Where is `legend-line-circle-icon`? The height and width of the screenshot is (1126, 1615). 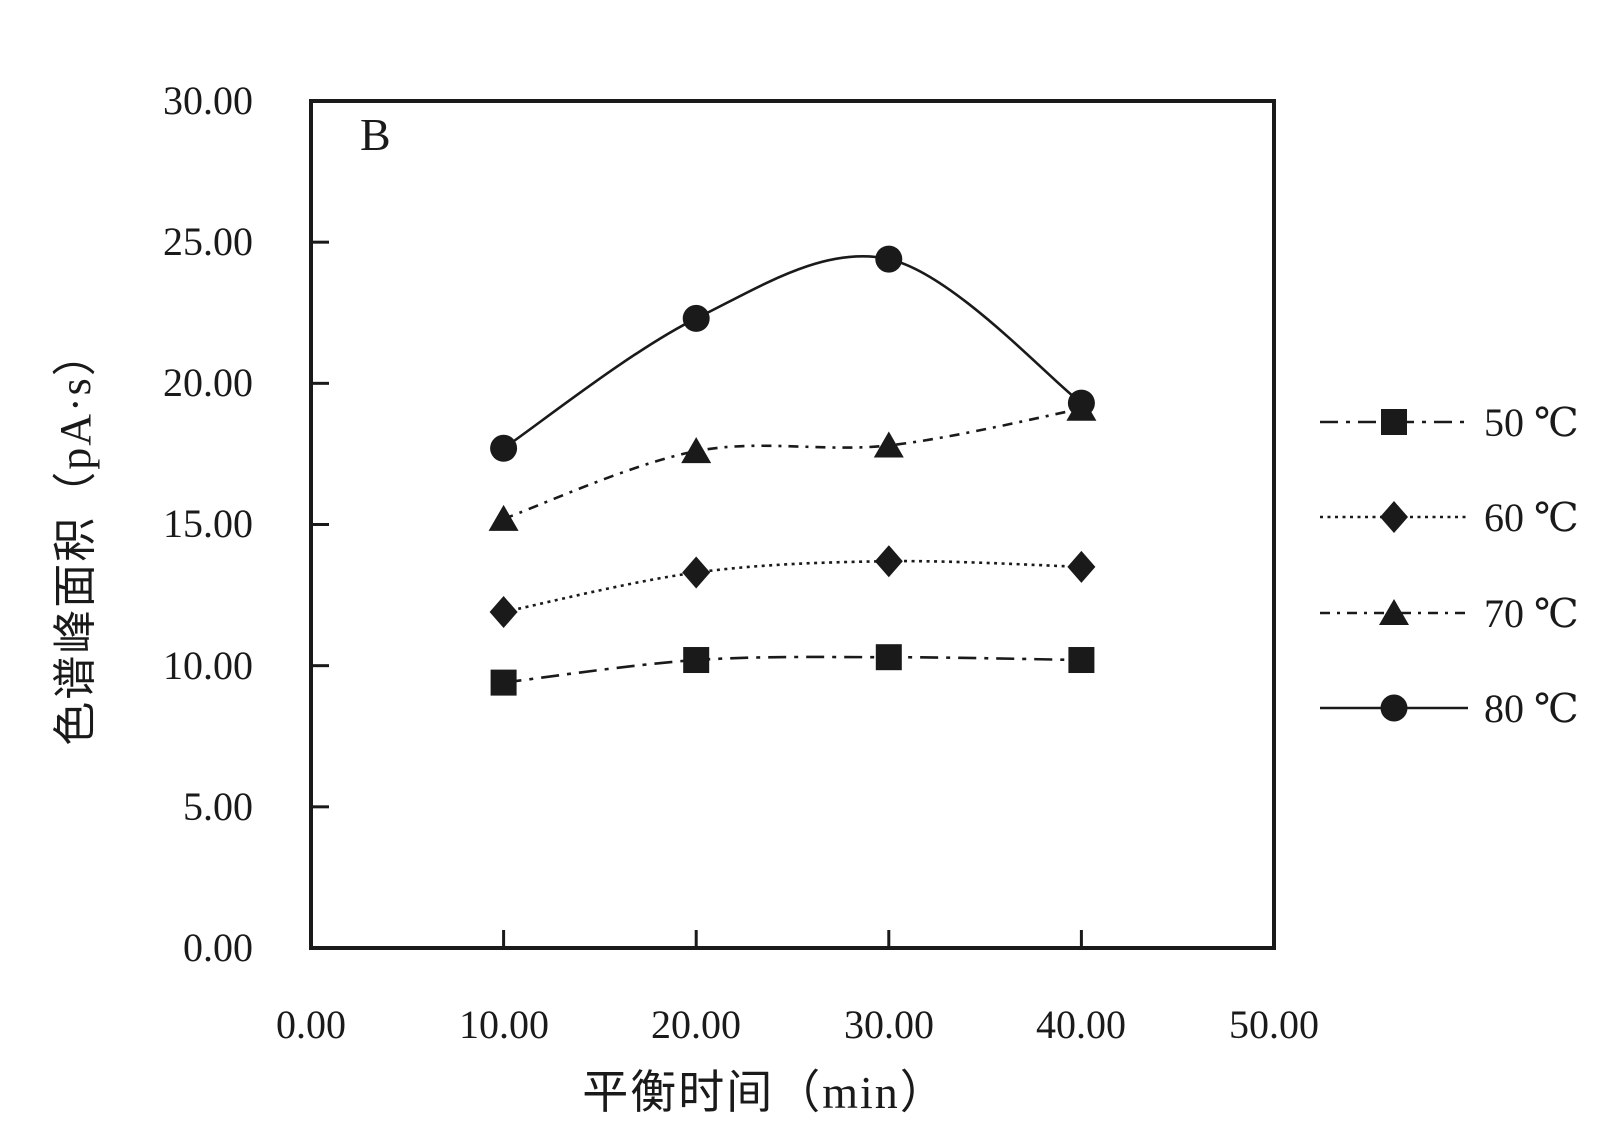 legend-line-circle-icon is located at coordinates (1394, 708).